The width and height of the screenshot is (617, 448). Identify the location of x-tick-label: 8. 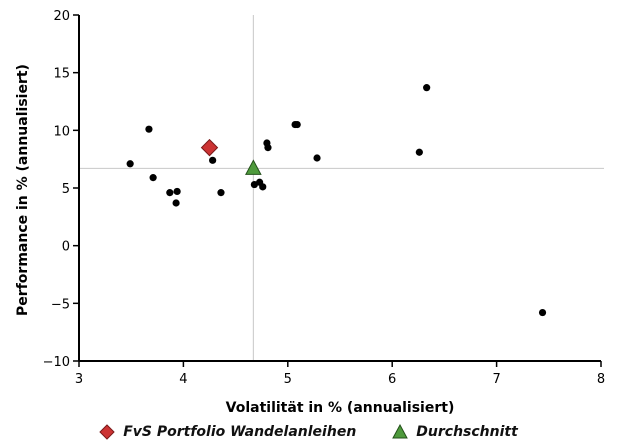
(601, 379).